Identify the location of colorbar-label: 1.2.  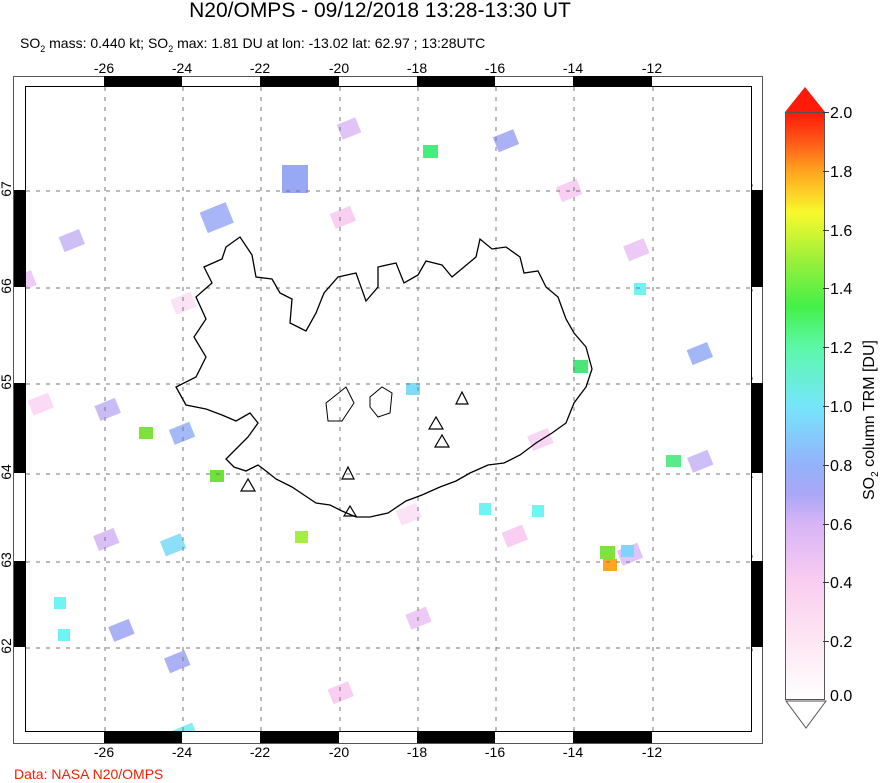
(841, 348).